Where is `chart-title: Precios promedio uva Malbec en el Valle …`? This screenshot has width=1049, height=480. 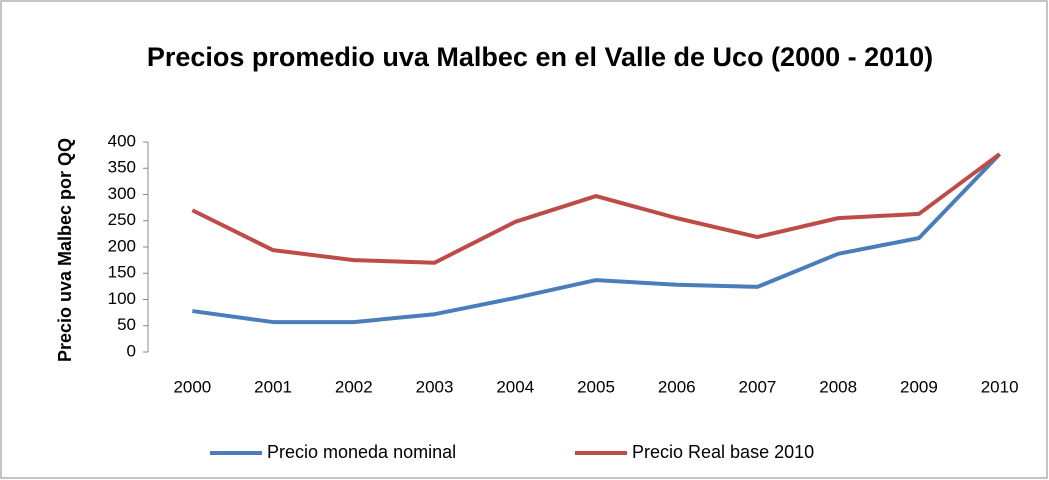 chart-title: Precios promedio uva Malbec en el Valle … is located at coordinates (540, 57).